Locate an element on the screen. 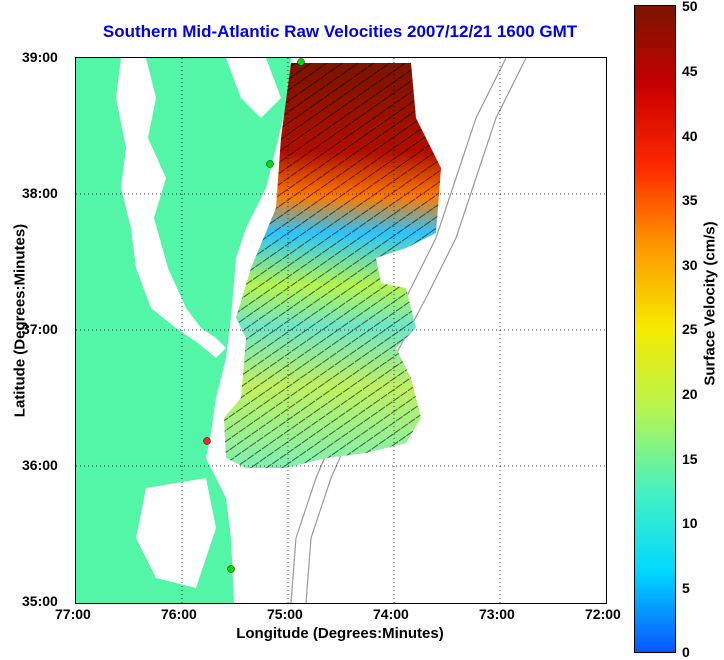 The image size is (724, 660). colorbar-tick: 10 is located at coordinates (690, 523).